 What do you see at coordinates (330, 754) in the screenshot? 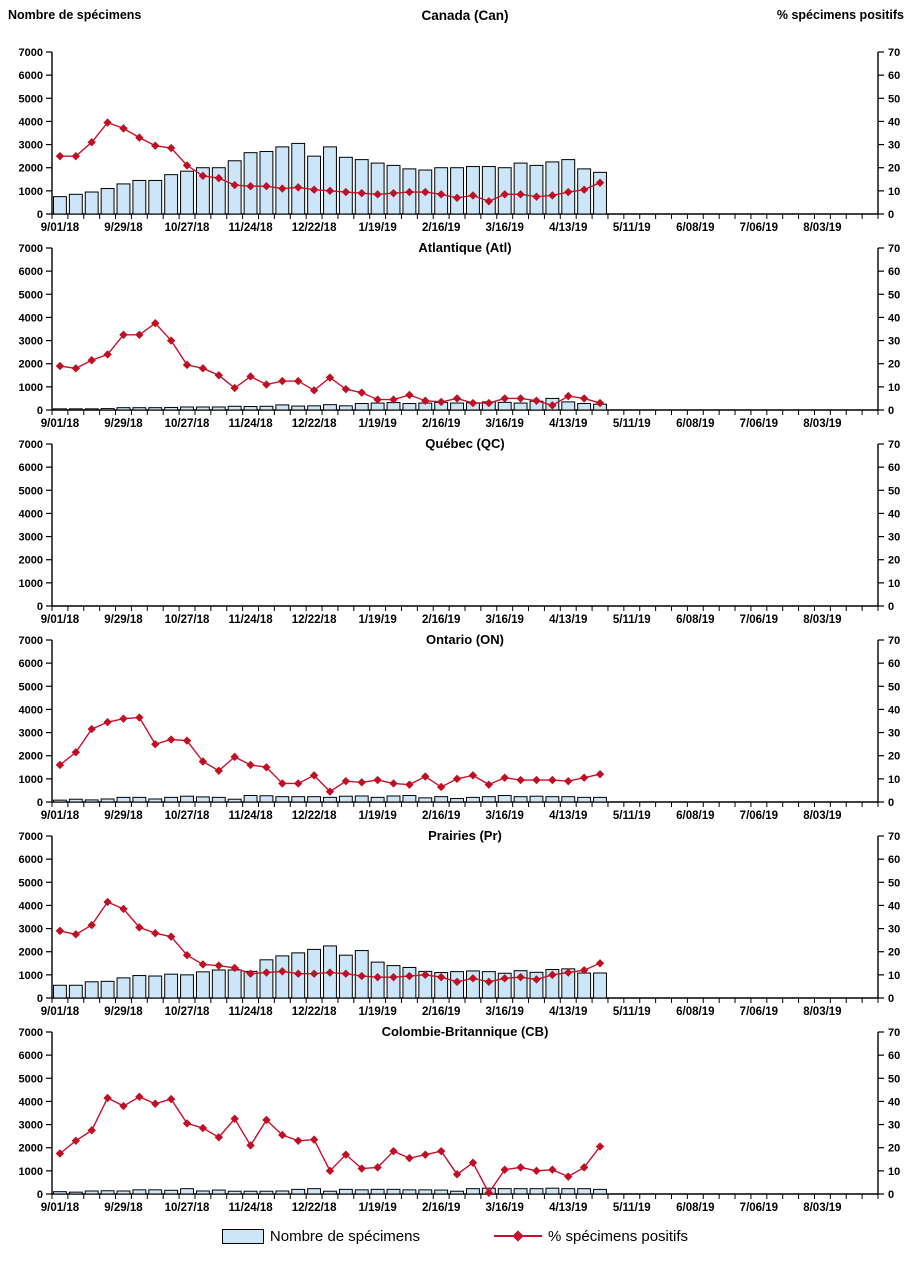
I see `line-markers` at bounding box center [330, 754].